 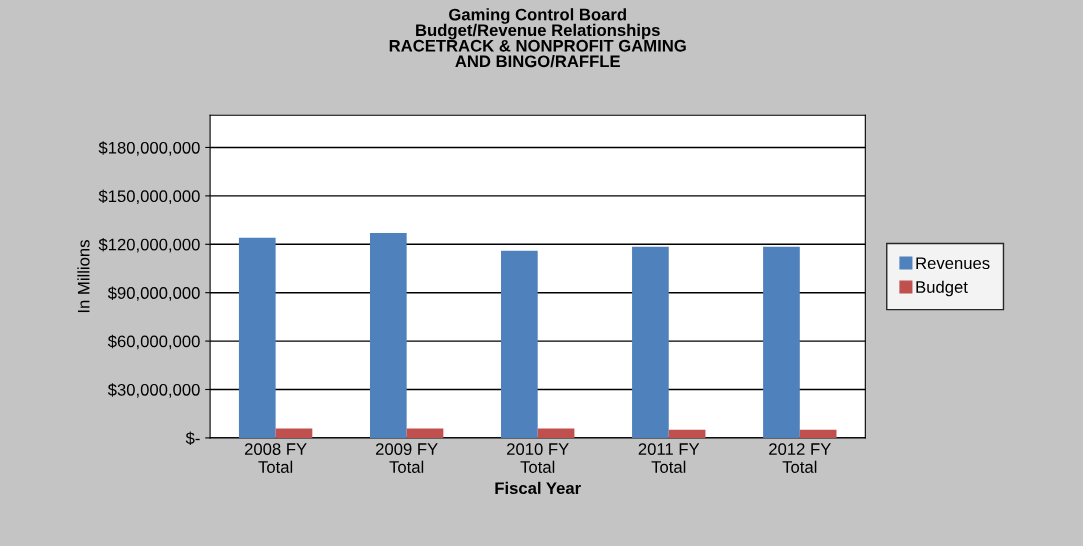 I want to click on x-tick-label: 2008 FY Total, so click(x=275, y=458).